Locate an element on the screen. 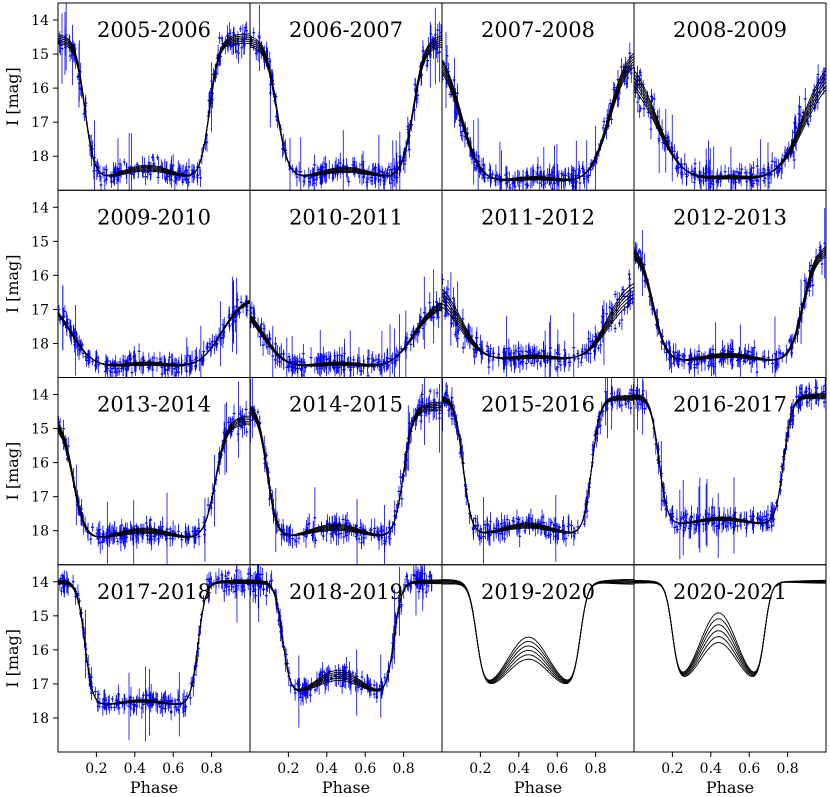 This screenshot has height=797, width=830. panel-2009-2010: 2009-2010 14 15 16 17 18 I [mag] is located at coordinates (127, 283).